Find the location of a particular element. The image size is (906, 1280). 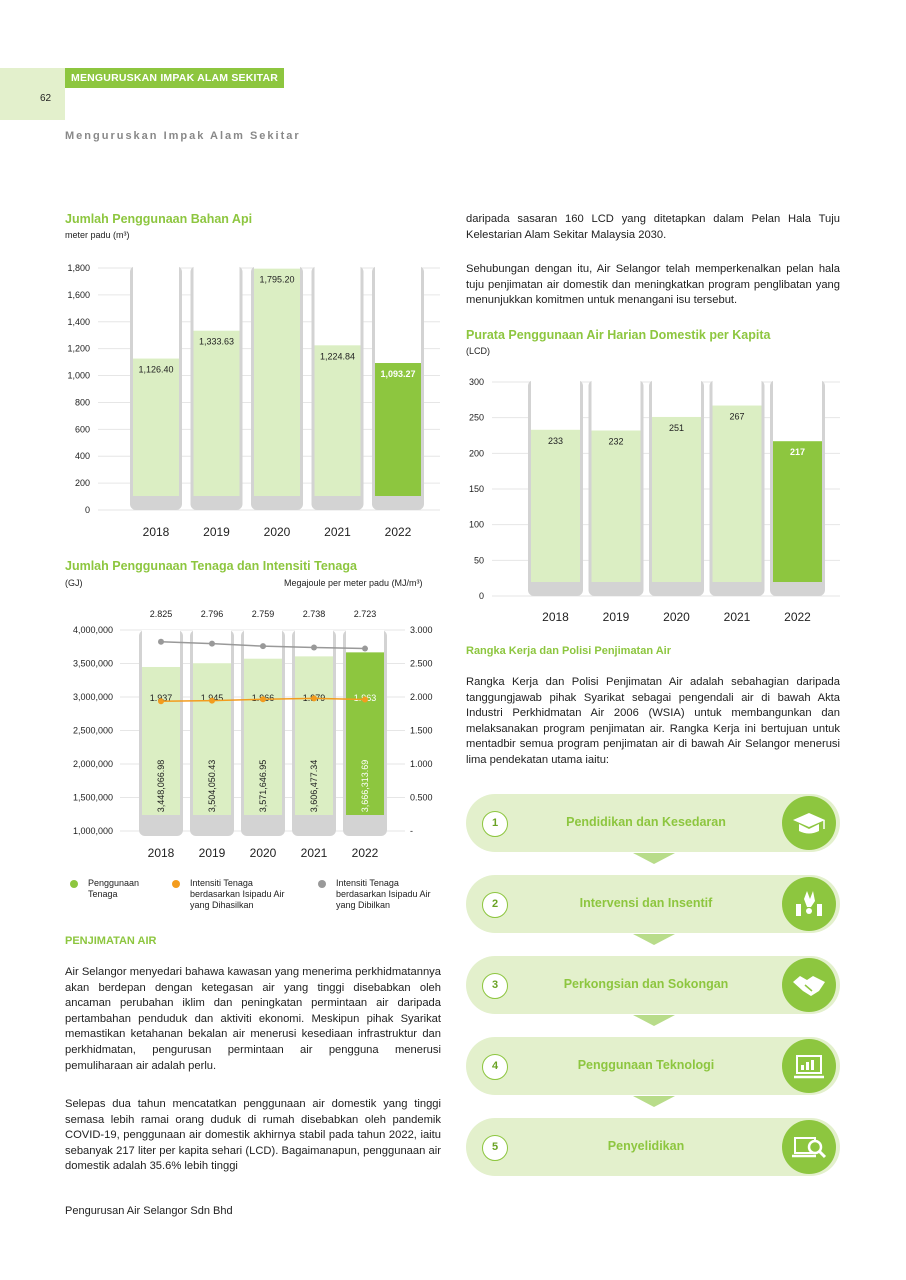

research-magnifier-icon is located at coordinates (809, 1147).